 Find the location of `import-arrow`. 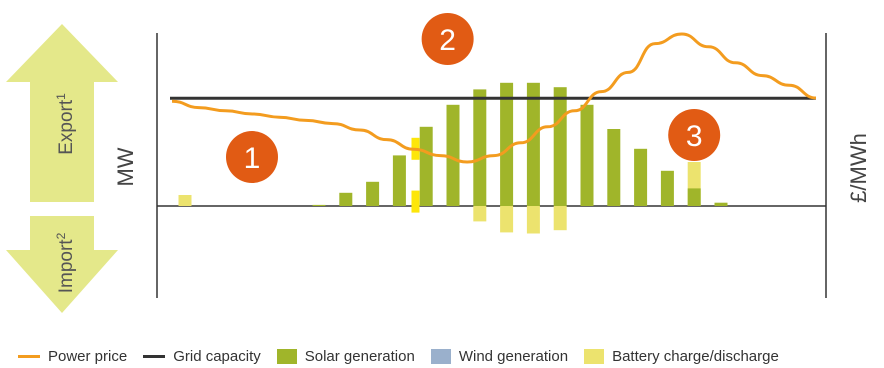

import-arrow is located at coordinates (62, 264).